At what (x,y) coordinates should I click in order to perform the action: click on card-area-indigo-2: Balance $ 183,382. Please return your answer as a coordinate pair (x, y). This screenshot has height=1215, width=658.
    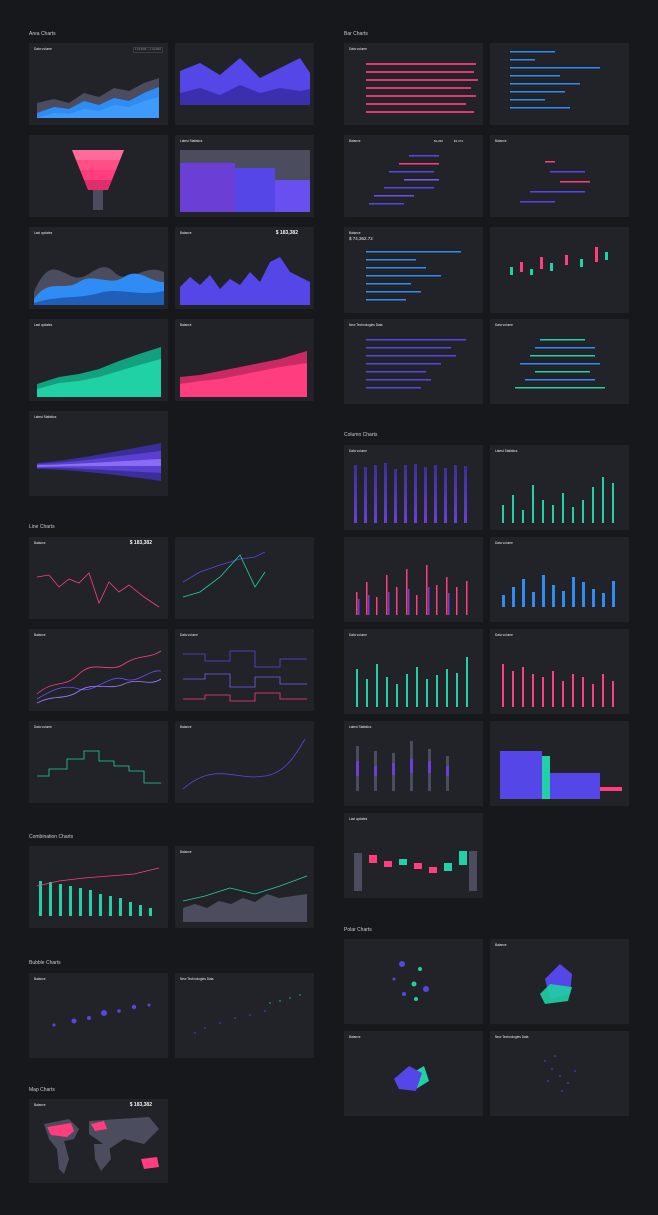
    Looking at the image, I should click on (244, 268).